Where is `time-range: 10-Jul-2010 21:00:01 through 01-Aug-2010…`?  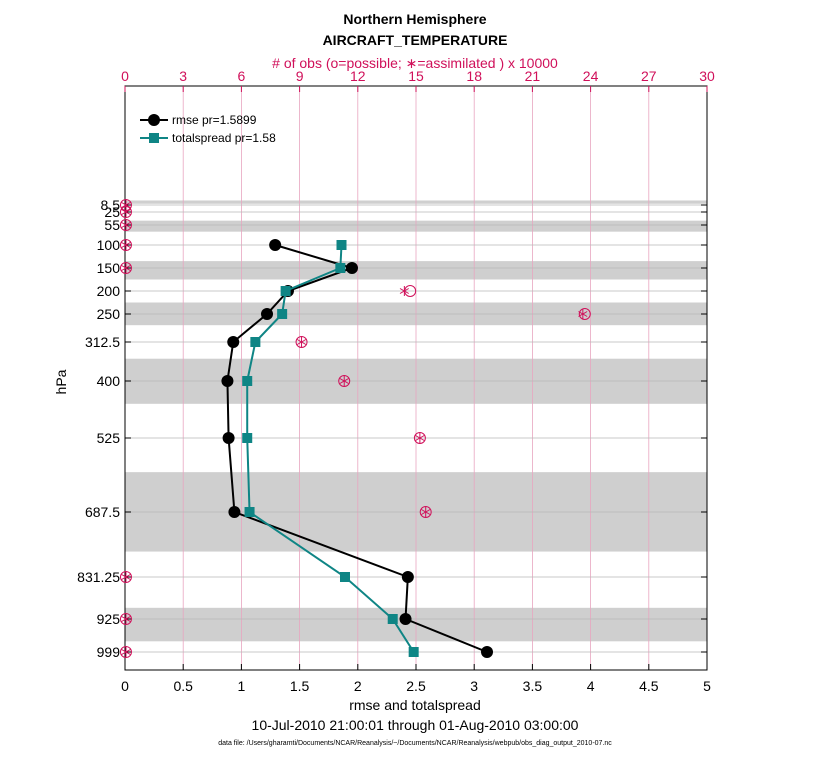 time-range: 10-Jul-2010 21:00:01 through 01-Aug-2010… is located at coordinates (415, 725).